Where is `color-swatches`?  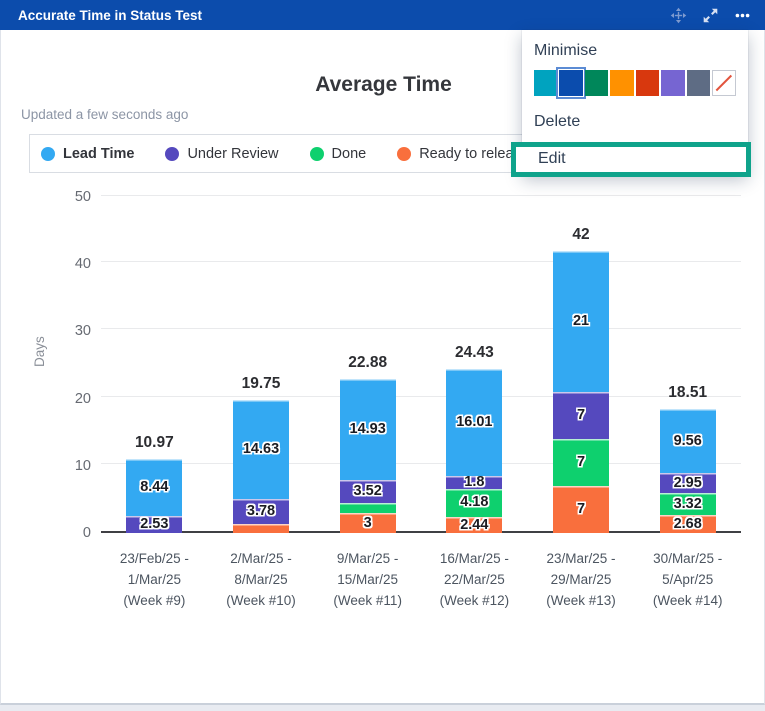
color-swatches is located at coordinates (635, 86).